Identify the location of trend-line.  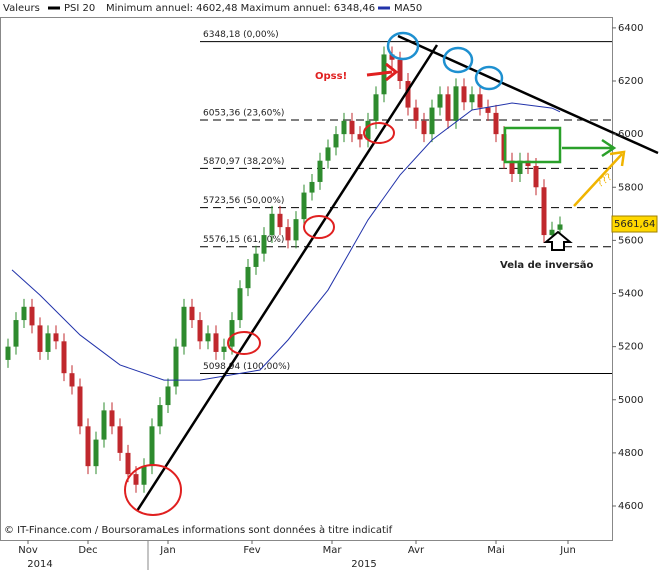
(528, 94).